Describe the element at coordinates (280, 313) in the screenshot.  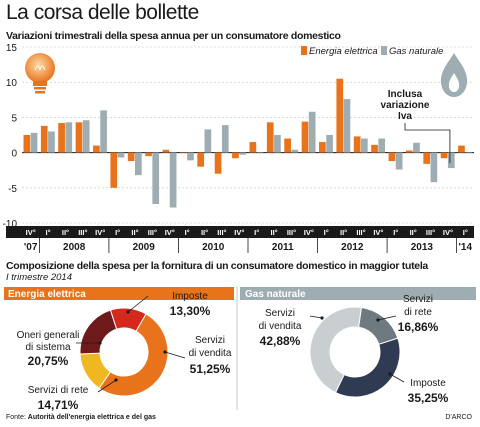
I see `gas-label-vendita-1: Servizi` at that location.